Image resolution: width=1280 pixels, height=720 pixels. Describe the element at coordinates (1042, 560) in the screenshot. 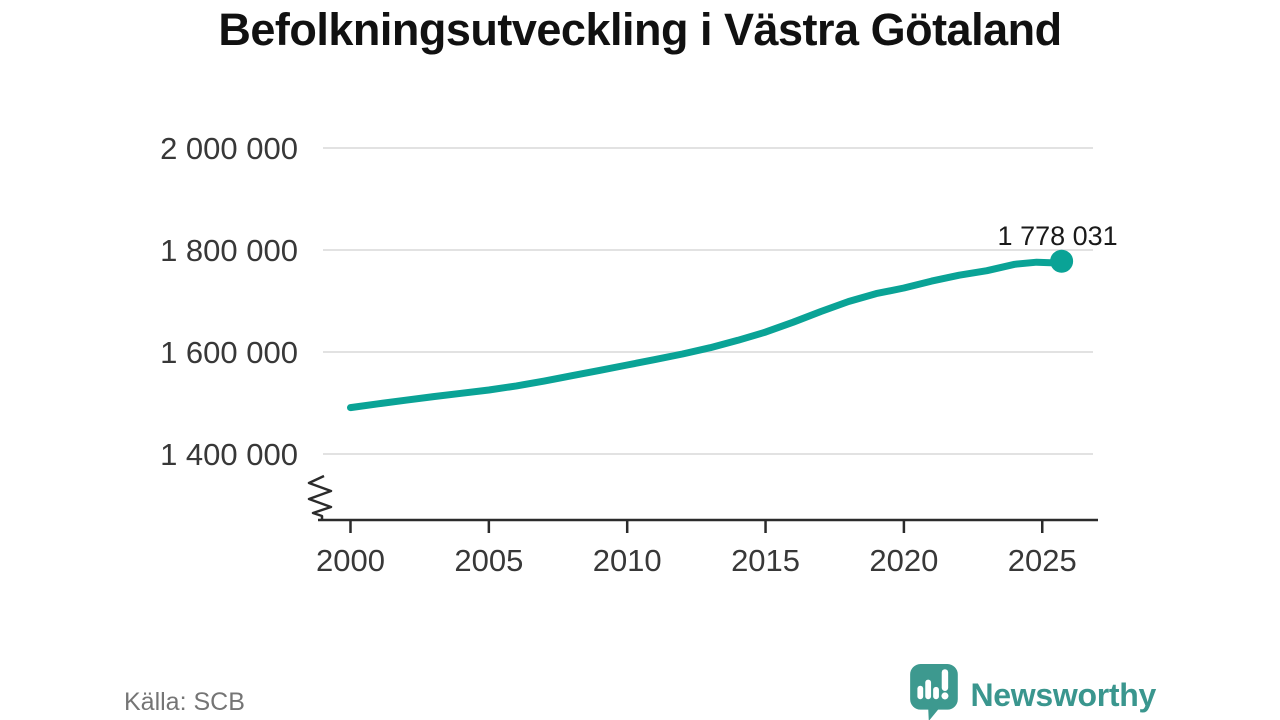

I see `x-tick-label: 2025` at that location.